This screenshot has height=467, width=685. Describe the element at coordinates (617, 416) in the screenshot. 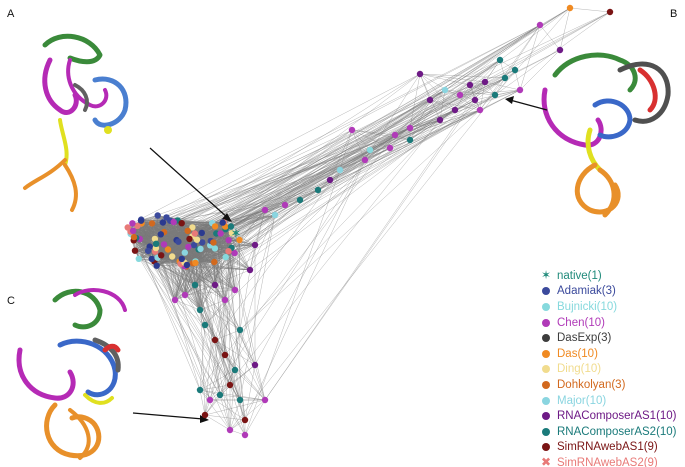

I see `legend-label: RNAComposerAS1(10)` at that location.